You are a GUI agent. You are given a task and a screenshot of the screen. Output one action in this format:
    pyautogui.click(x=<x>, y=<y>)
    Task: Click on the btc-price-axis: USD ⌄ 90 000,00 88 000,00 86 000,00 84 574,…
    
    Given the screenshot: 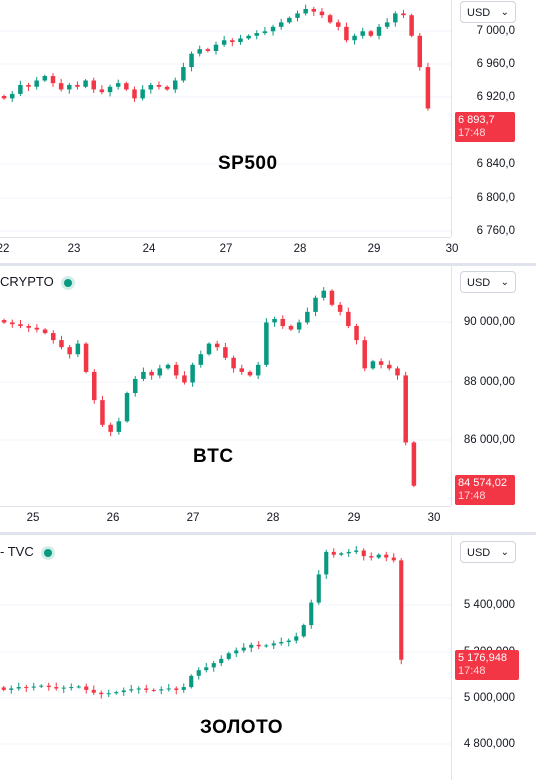 What is the action you would take?
    pyautogui.click(x=493, y=386)
    